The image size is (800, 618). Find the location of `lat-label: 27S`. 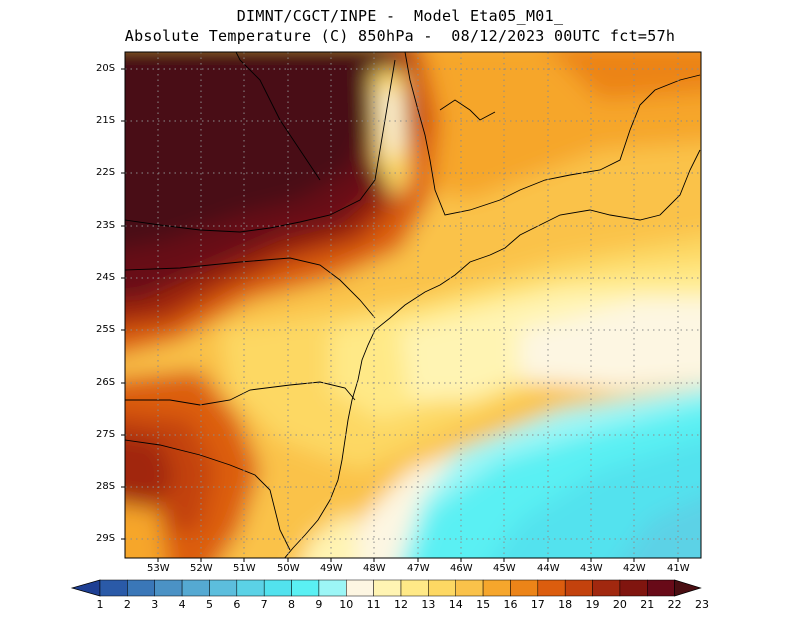

lat-label: 27S is located at coordinates (106, 434).